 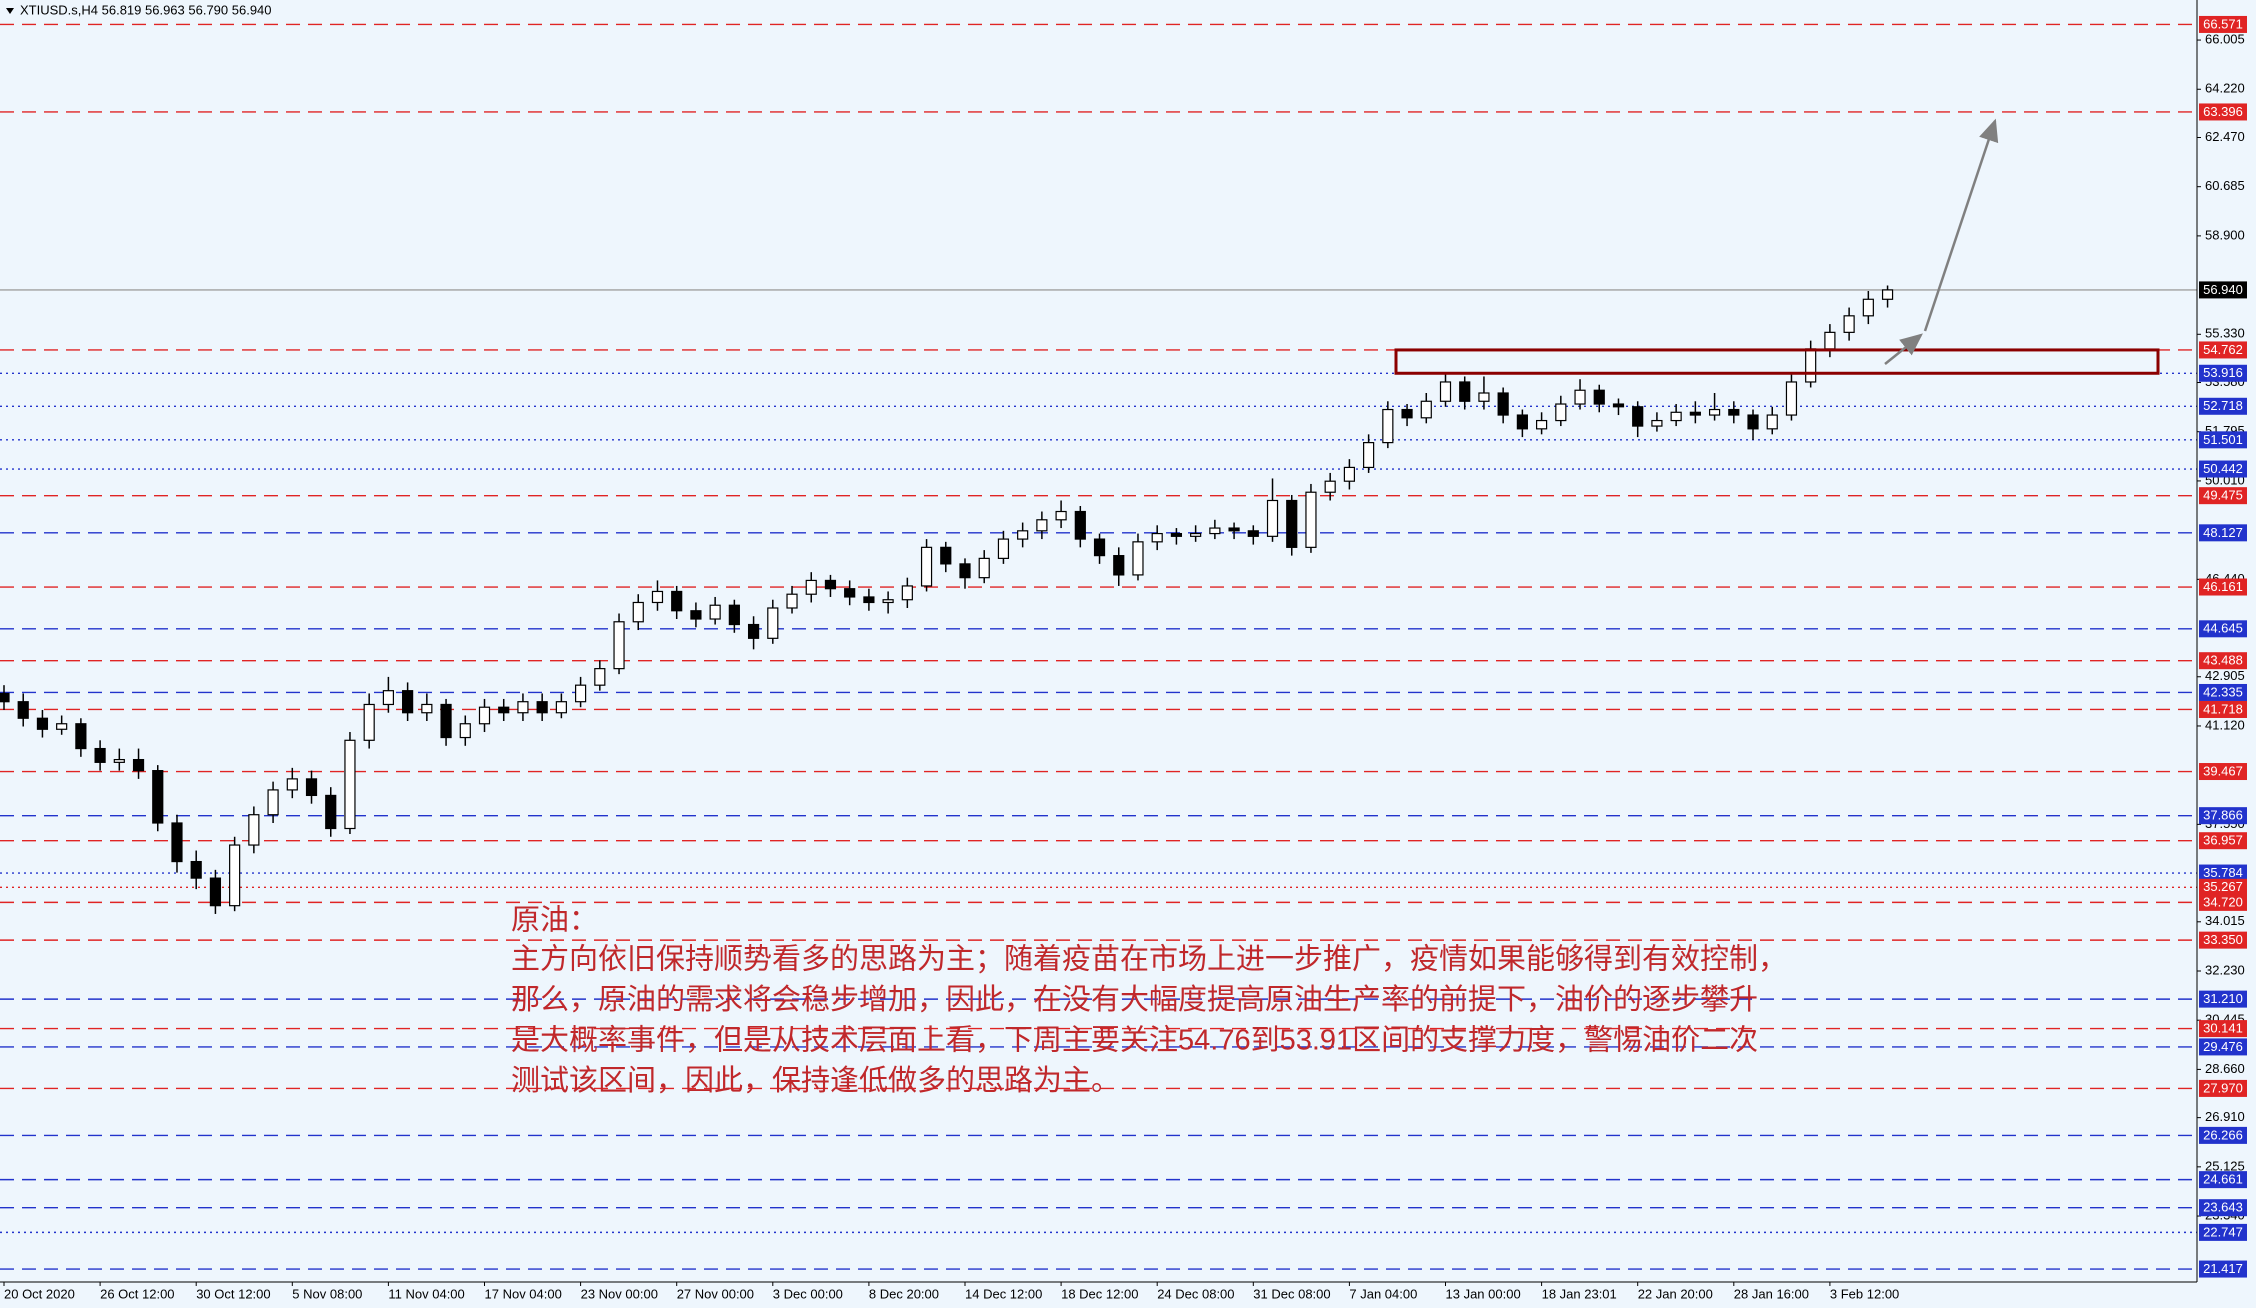 I want to click on y-tick-label: 66.005, so click(x=2225, y=38).